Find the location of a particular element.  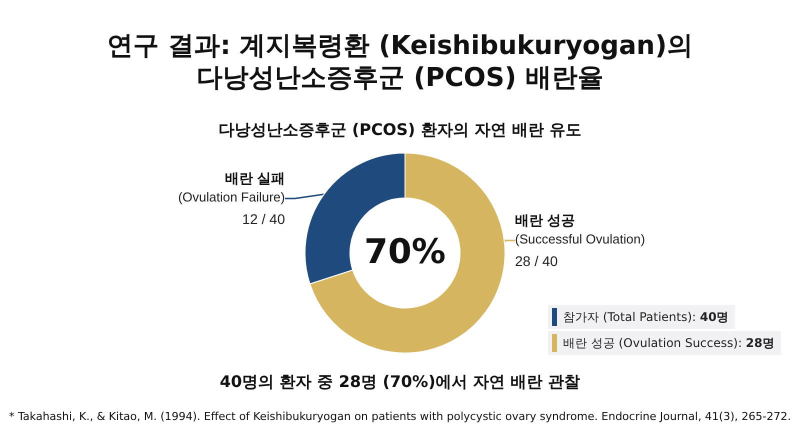

slice-label: 배란 실패 (Ovulation Failure) is located at coordinates (231, 187).